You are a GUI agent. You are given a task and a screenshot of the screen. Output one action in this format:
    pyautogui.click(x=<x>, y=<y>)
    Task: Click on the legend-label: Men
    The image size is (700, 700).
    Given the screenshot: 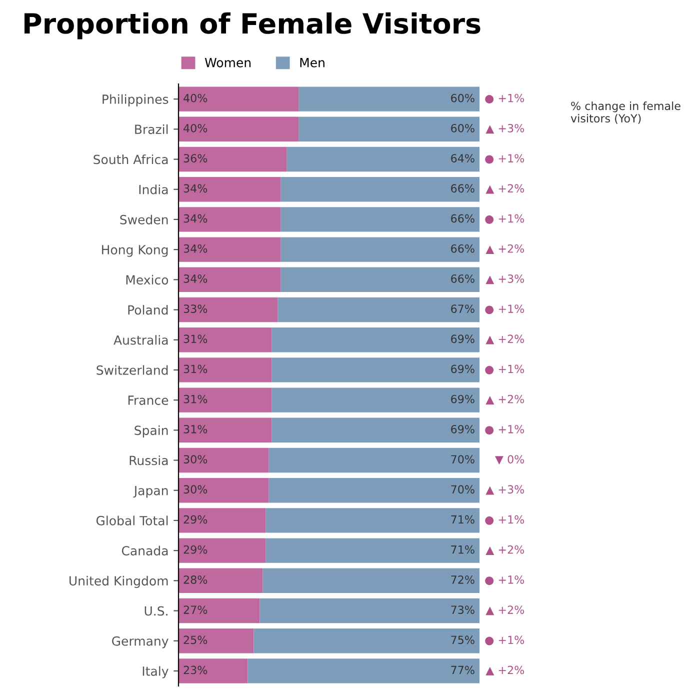 What is the action you would take?
    pyautogui.click(x=312, y=63)
    